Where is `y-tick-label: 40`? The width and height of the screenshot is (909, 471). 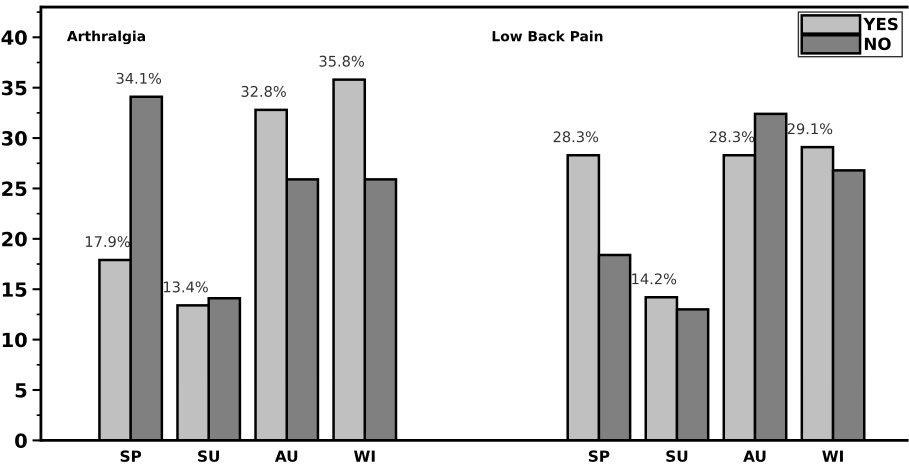 y-tick-label: 40 is located at coordinates (14, 37).